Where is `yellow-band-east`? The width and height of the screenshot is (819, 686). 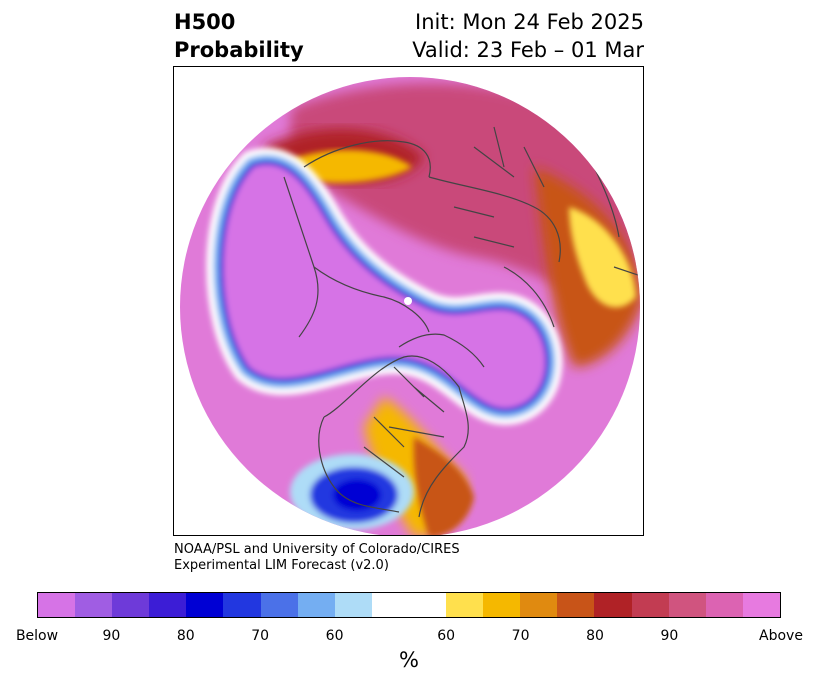
yellow-band-east is located at coordinates (602, 257).